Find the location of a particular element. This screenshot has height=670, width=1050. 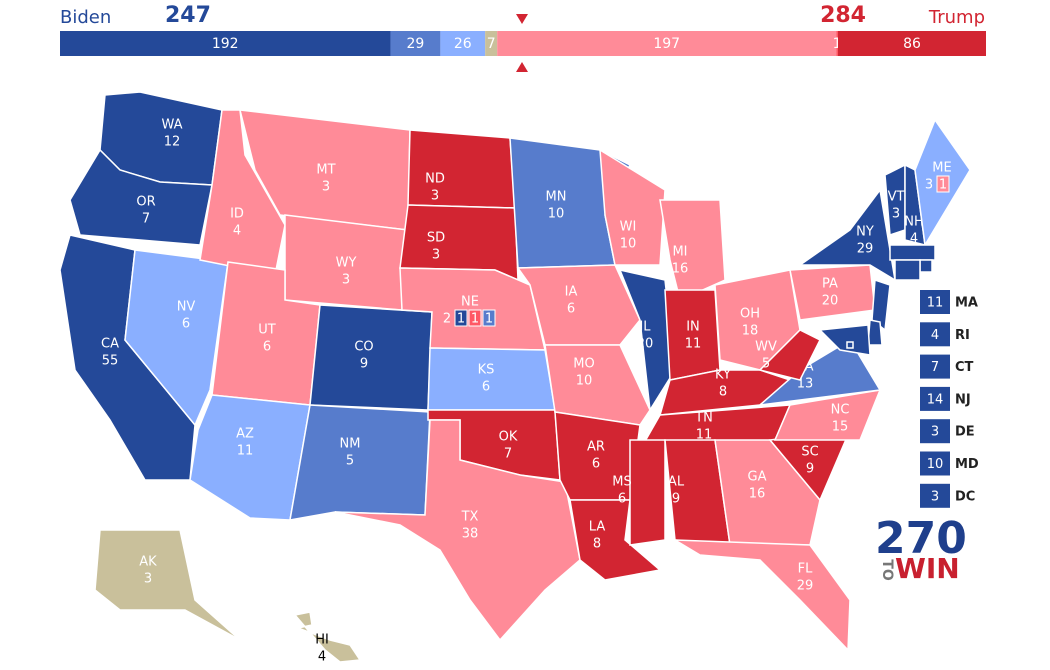

state-abbr: NY is located at coordinates (865, 232).